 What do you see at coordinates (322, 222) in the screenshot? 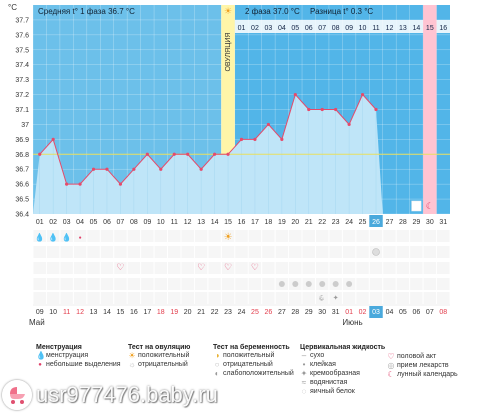
I see `cycle-day-label: 22` at bounding box center [322, 222].